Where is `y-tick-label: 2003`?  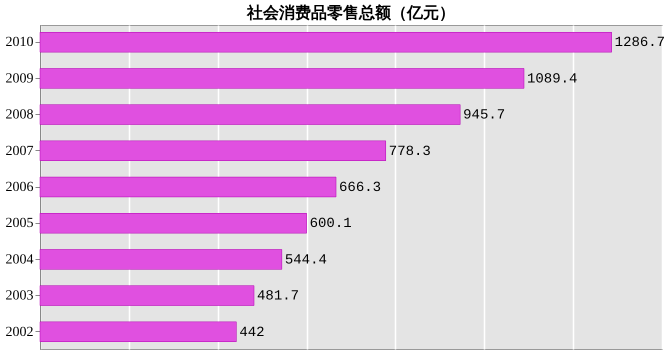
y-tick-label: 2003 is located at coordinates (20, 296).